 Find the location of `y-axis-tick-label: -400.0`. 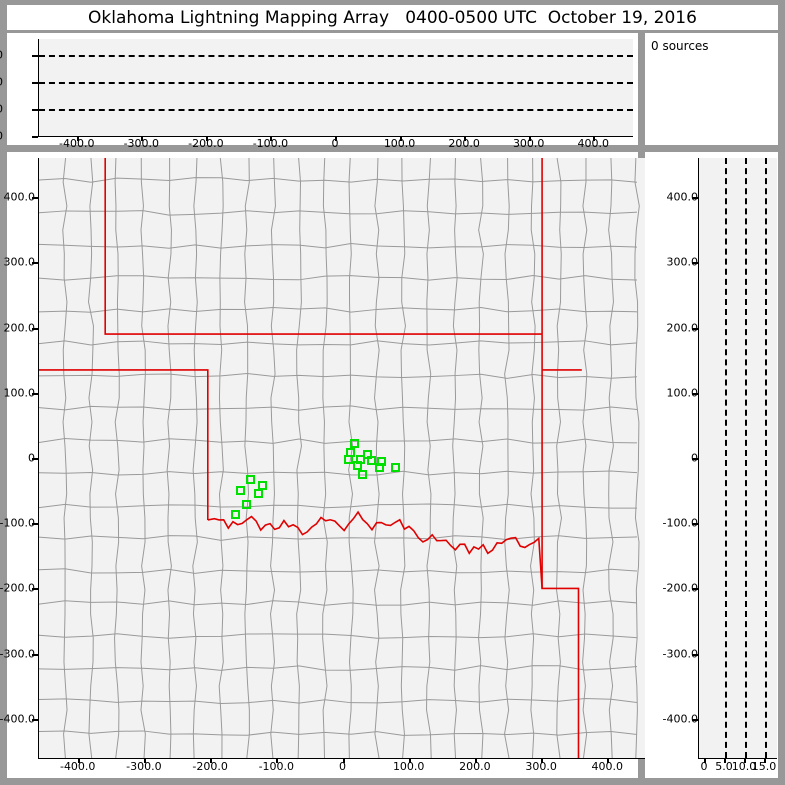

y-axis-tick-label: -400.0 is located at coordinates (17, 719).